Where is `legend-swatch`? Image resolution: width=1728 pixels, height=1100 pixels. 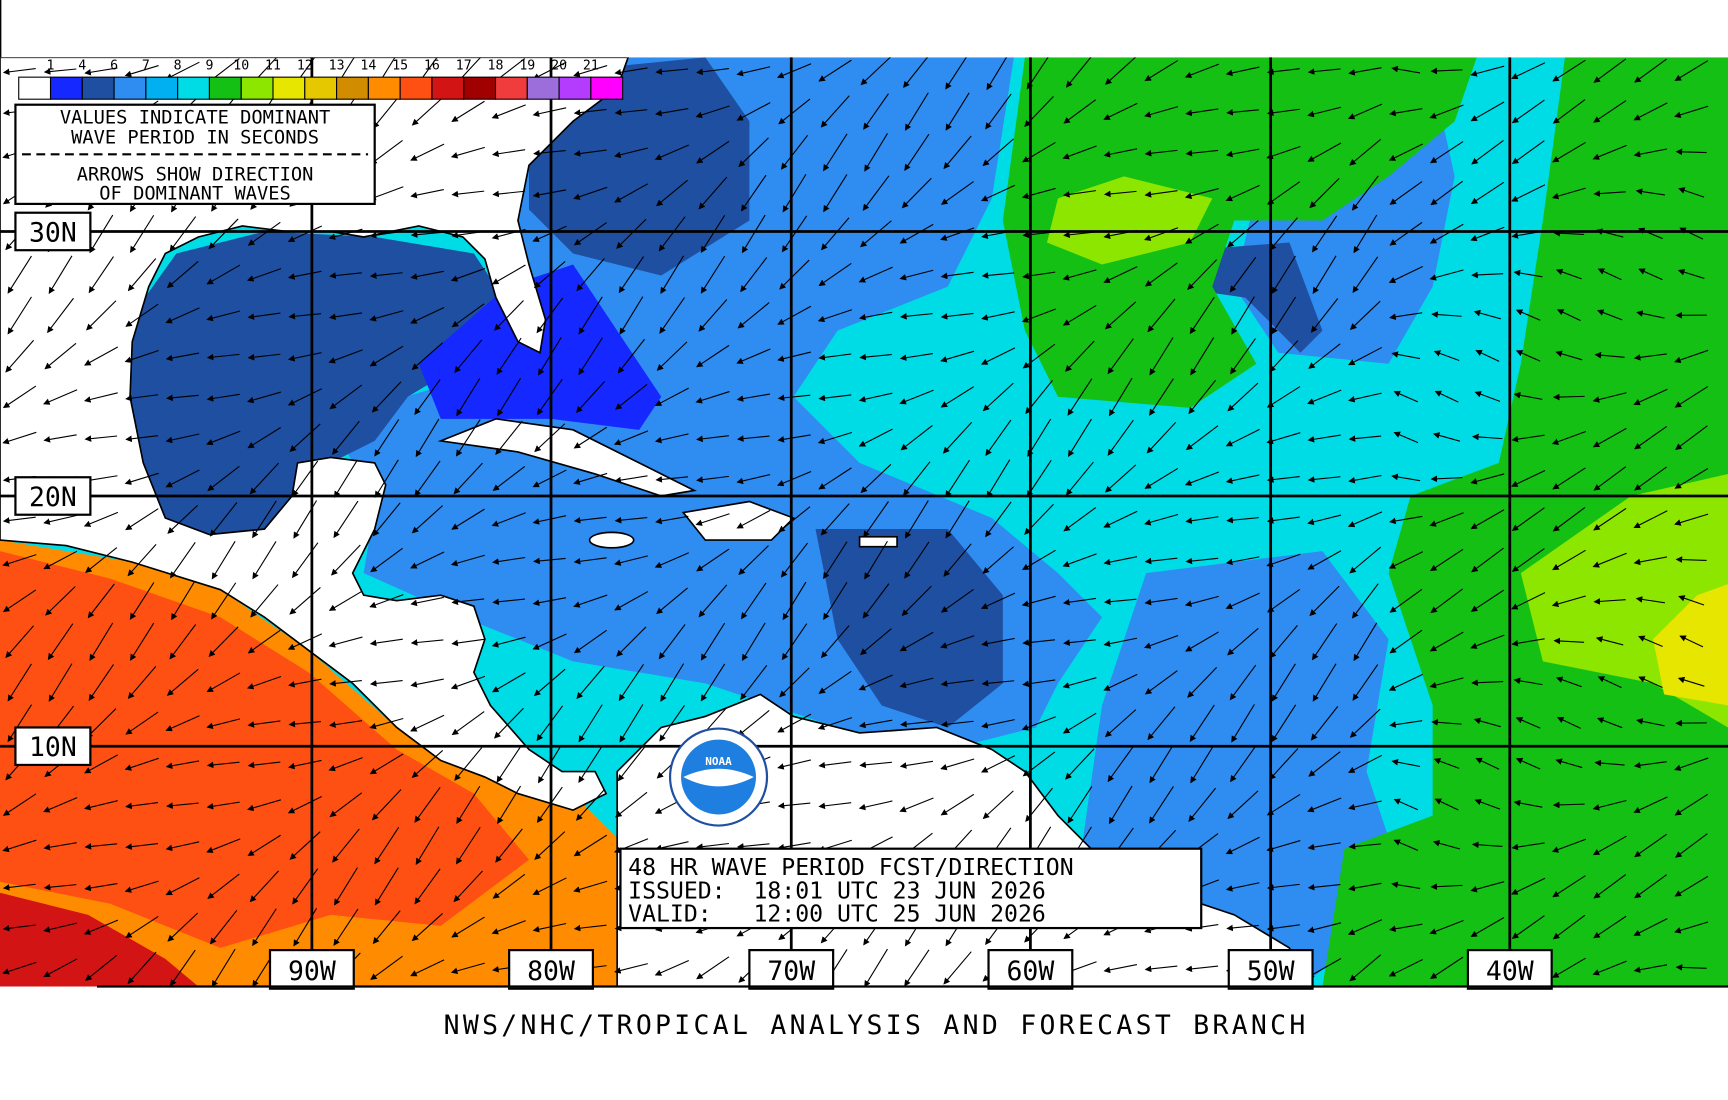
legend-swatch is located at coordinates (162, 88).